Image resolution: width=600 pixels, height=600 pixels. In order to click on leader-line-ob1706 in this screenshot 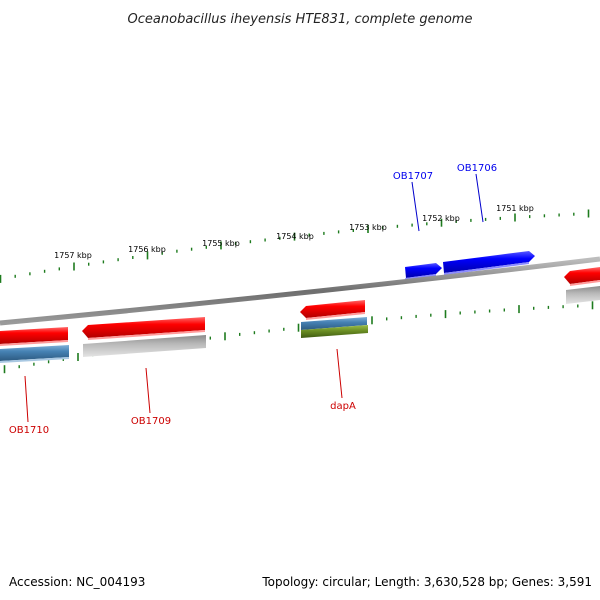, I will do `click(479, 198)`.